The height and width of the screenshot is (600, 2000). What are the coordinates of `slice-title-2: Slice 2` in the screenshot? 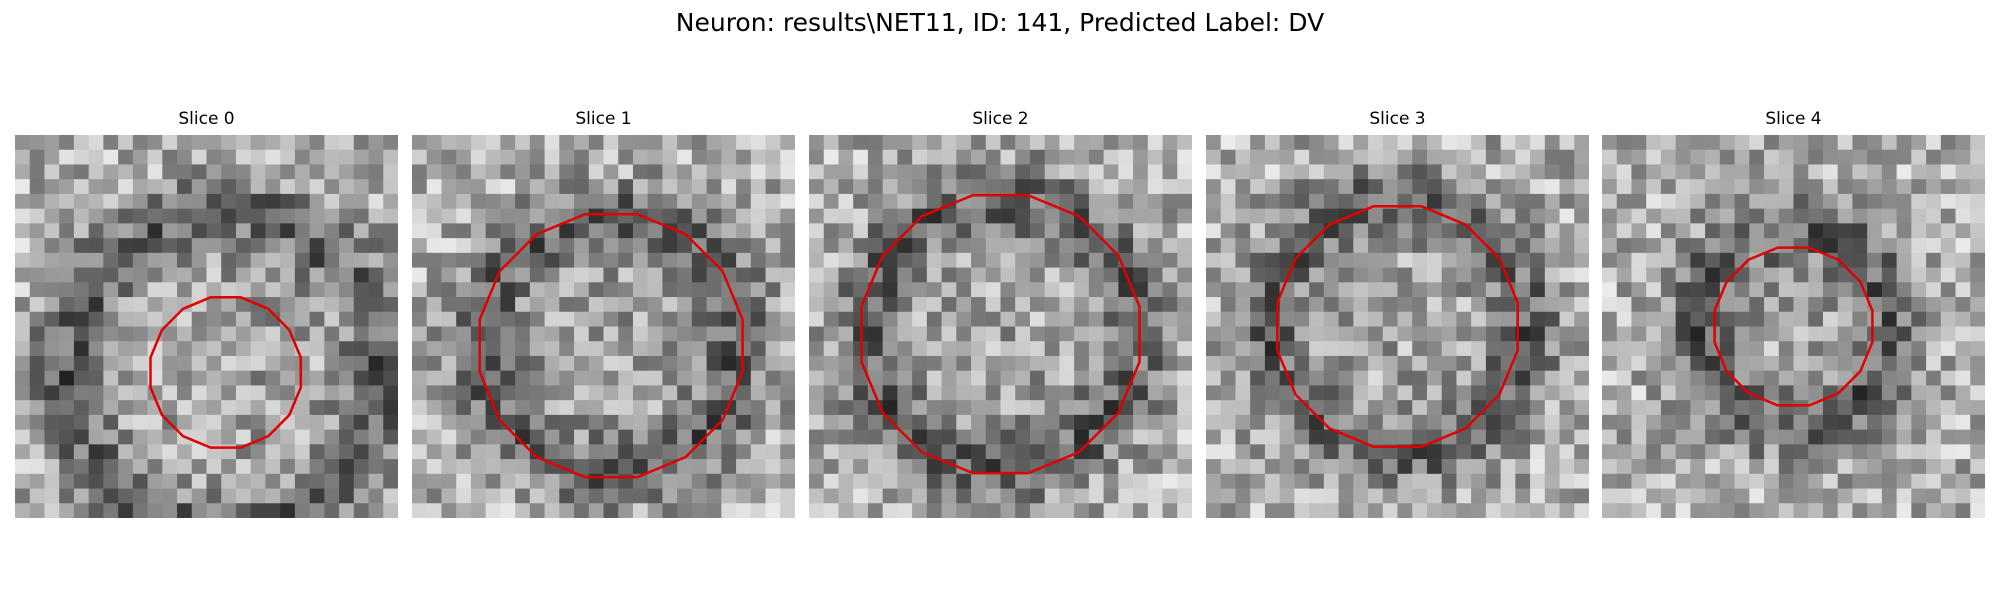 It's located at (1000, 119).